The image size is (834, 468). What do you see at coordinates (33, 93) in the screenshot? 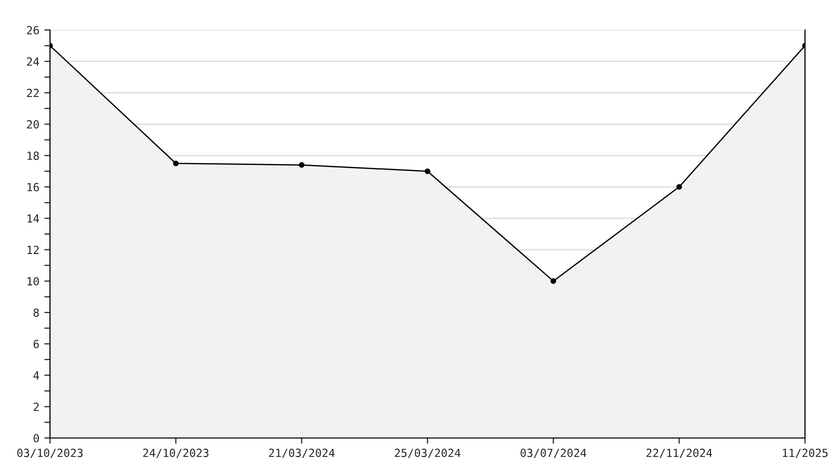
I see `y-tick-label: 22` at bounding box center [33, 93].